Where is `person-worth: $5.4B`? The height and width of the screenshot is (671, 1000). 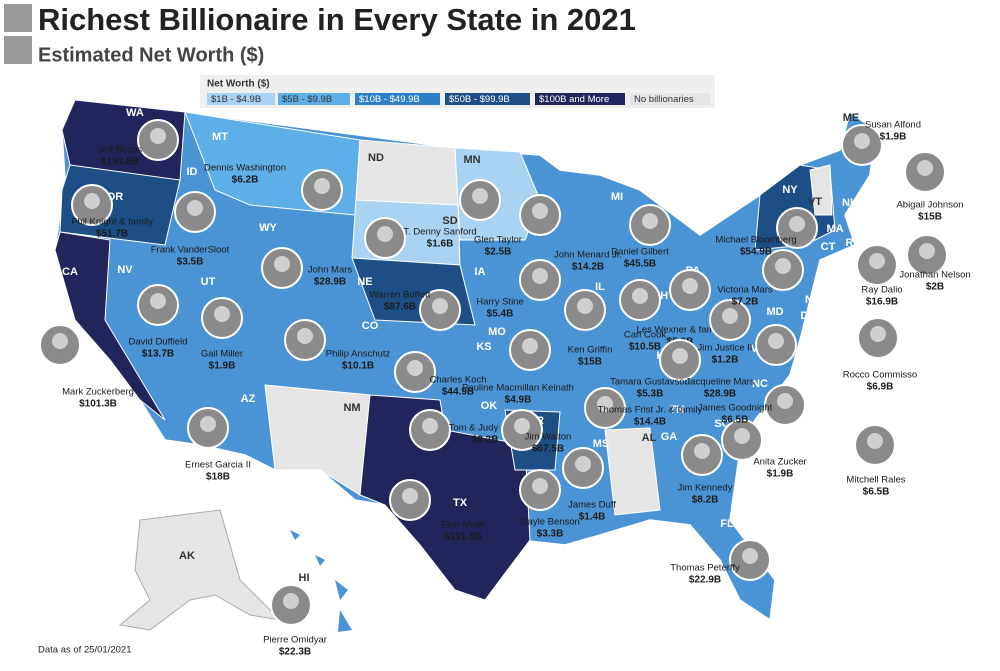 person-worth: $5.4B is located at coordinates (500, 314).